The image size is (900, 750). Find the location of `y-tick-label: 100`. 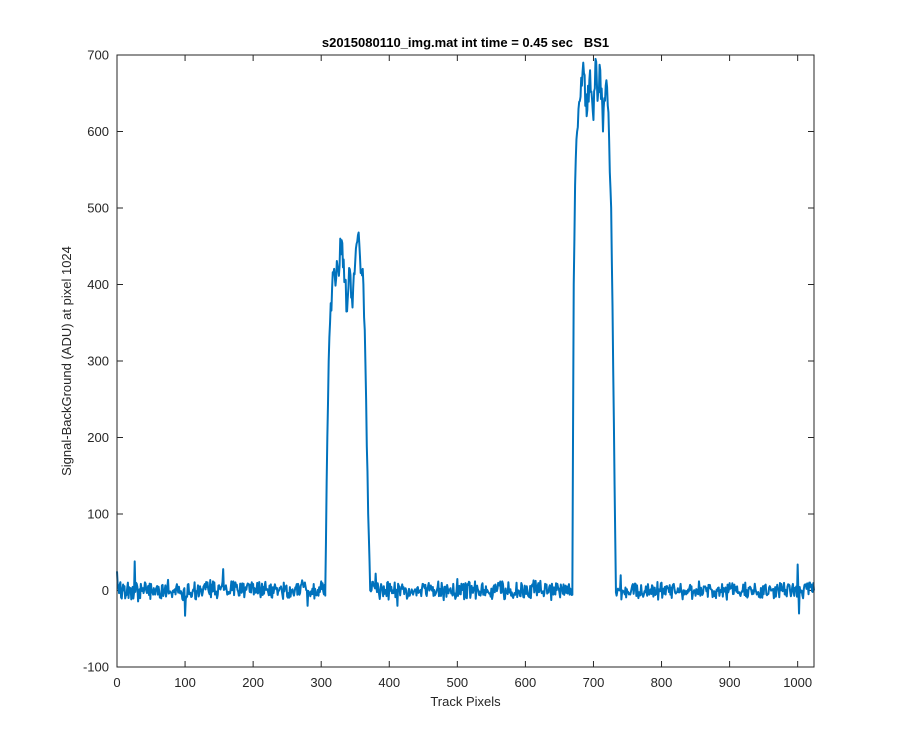

y-tick-label: 100 is located at coordinates (98, 514).